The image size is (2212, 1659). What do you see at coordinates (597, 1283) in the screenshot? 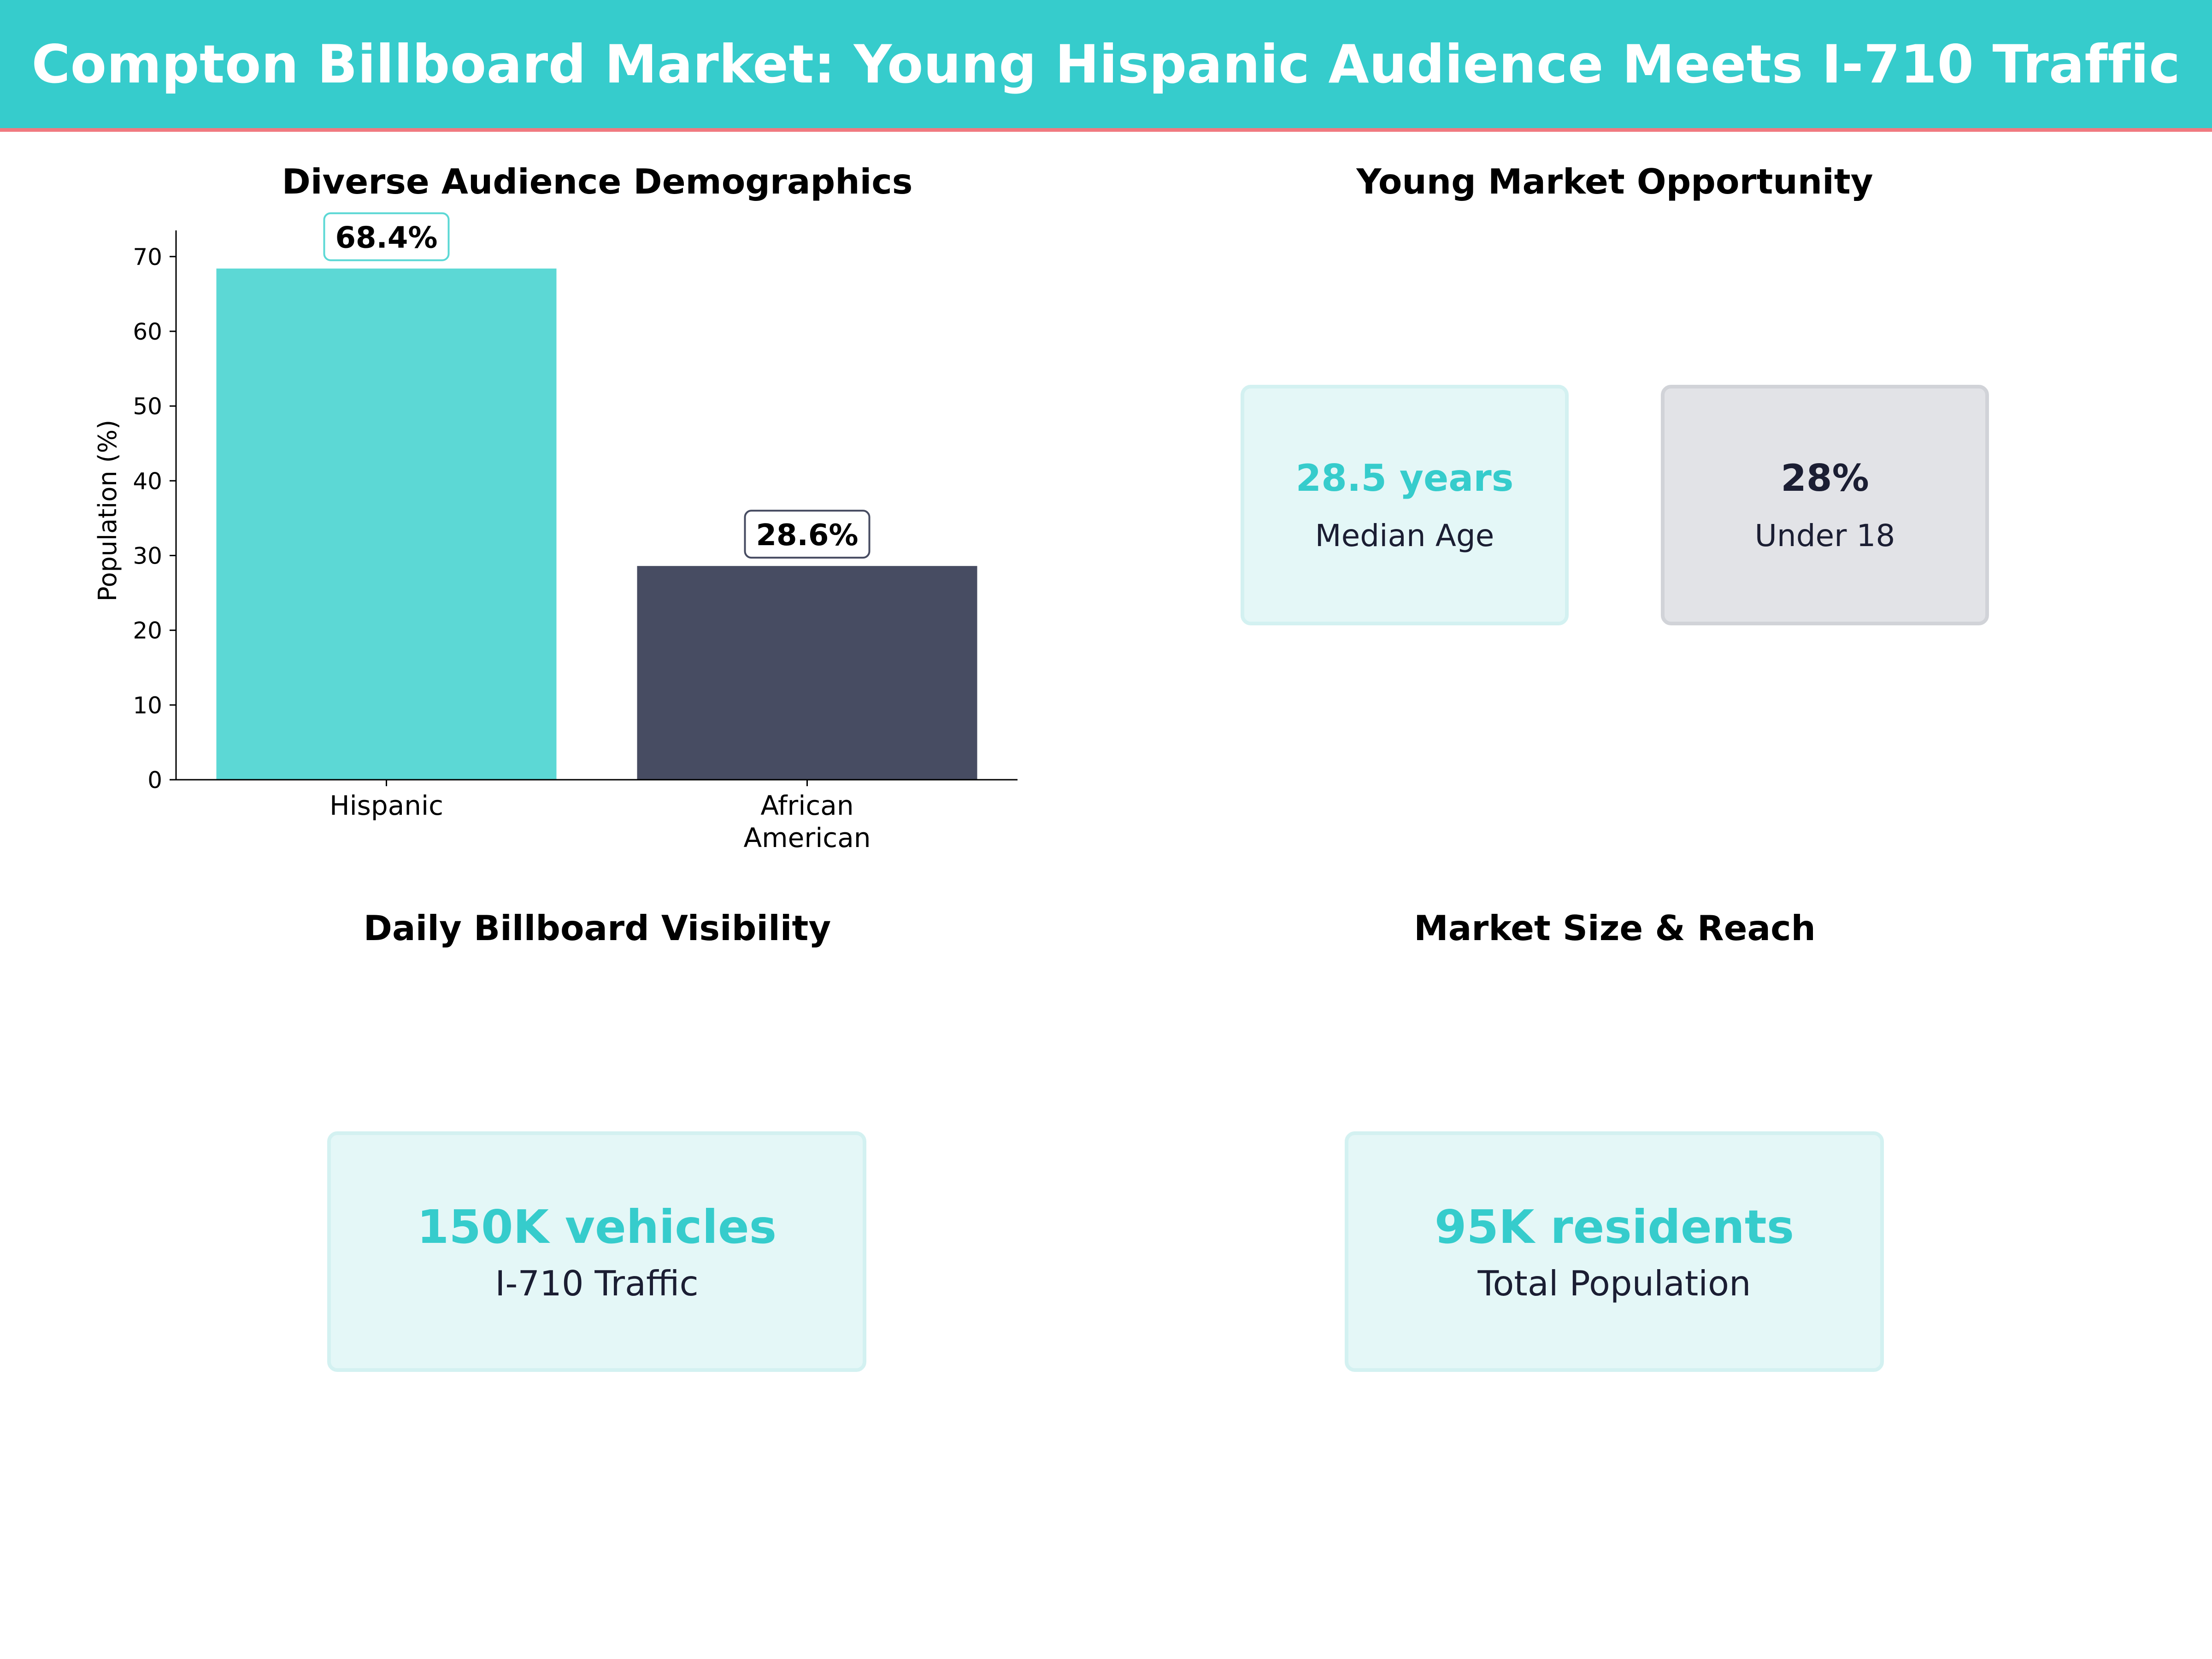
I see `traffic-label: I-710 Traffic` at bounding box center [597, 1283].